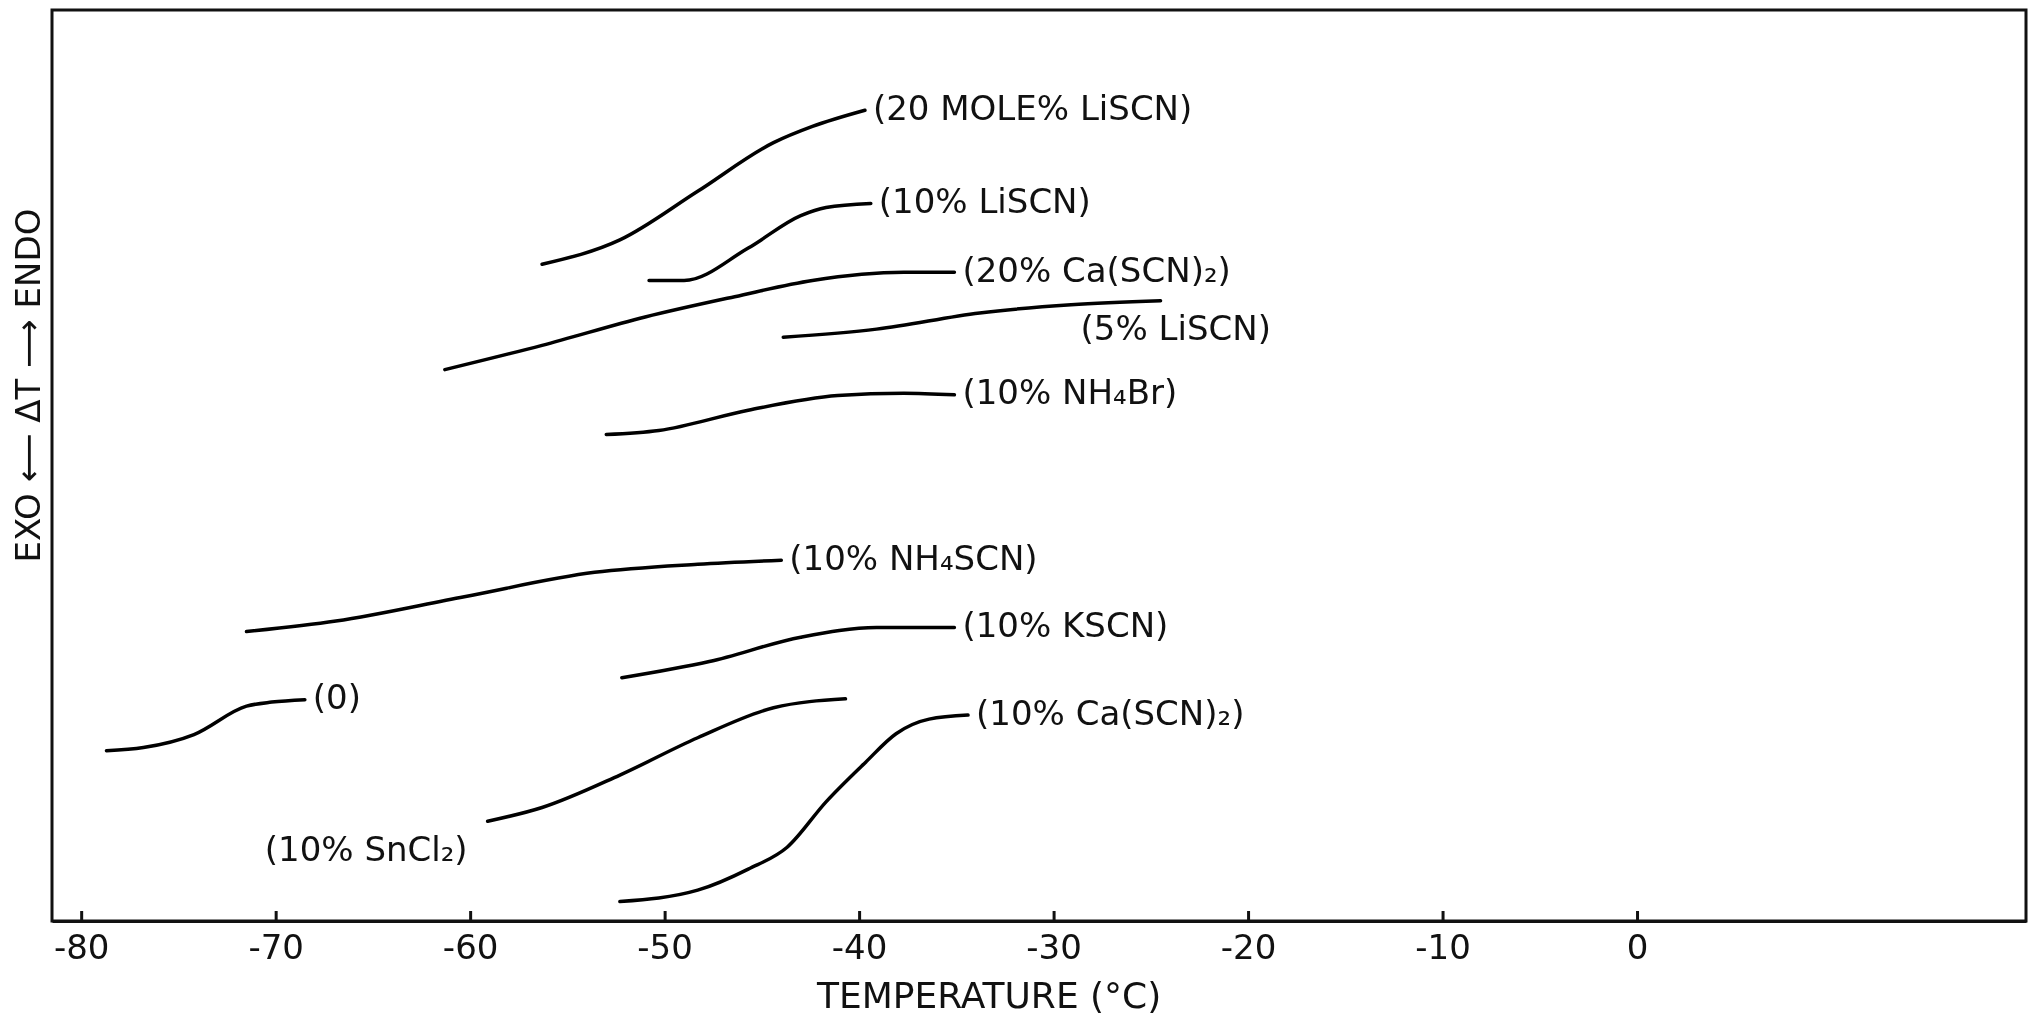  Describe the element at coordinates (1637, 947) in the screenshot. I see `x-tick-label: 0` at that location.